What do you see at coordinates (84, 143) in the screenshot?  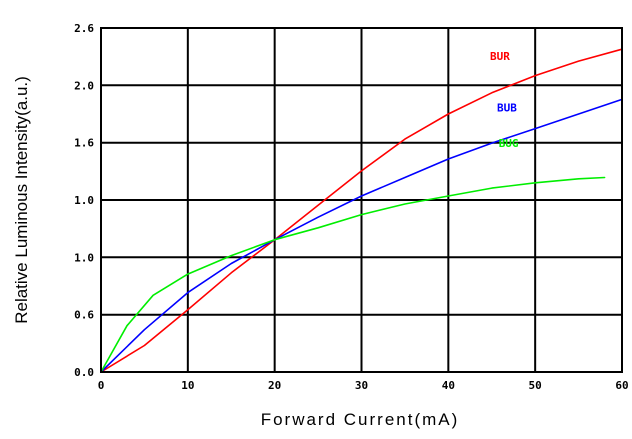 I see `y-tick-label: 1.6` at bounding box center [84, 143].